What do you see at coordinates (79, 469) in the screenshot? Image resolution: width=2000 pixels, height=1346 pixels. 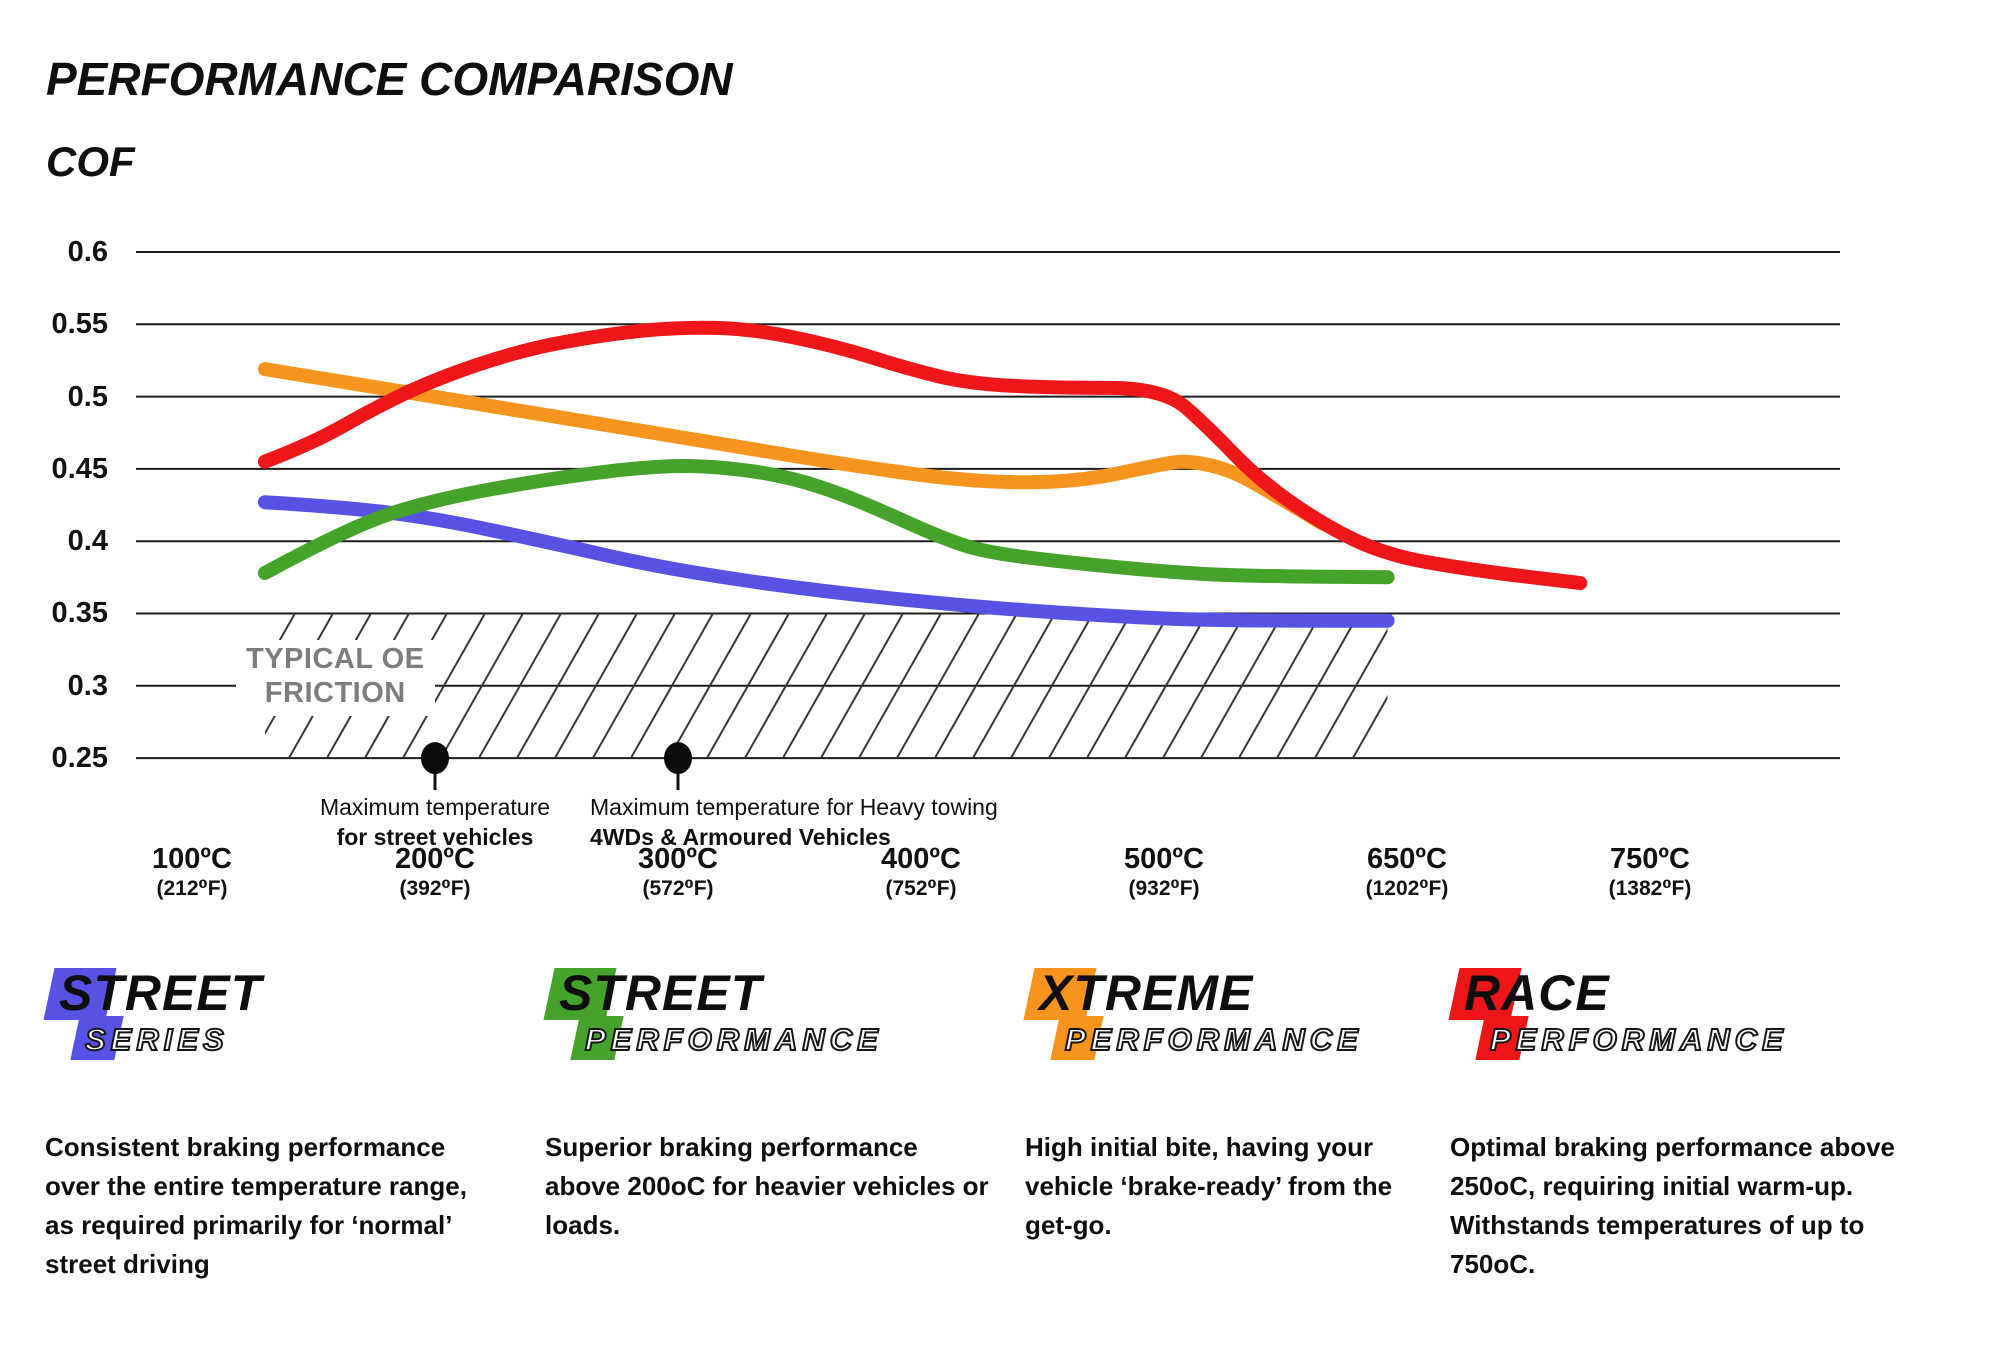 I see `y-tick-0.45: 0.45` at bounding box center [79, 469].